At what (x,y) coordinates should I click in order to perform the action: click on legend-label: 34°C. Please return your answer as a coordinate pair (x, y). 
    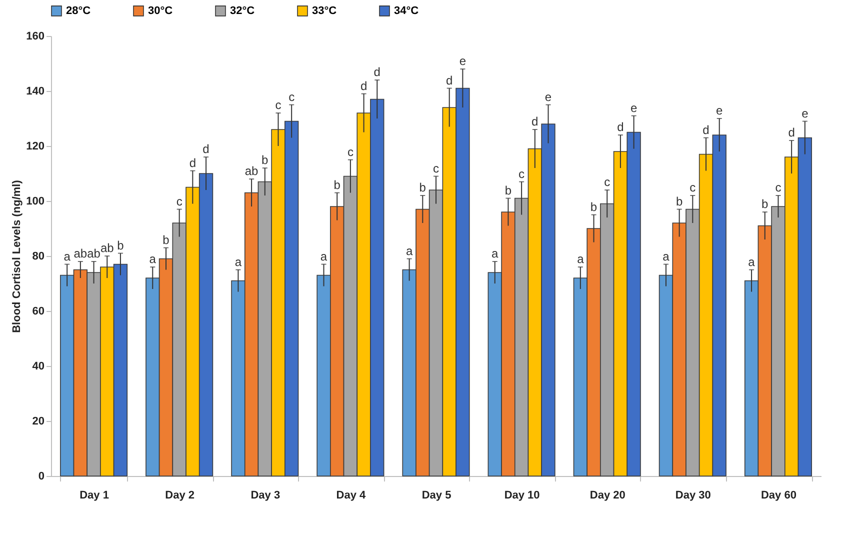
    Looking at the image, I should click on (406, 10).